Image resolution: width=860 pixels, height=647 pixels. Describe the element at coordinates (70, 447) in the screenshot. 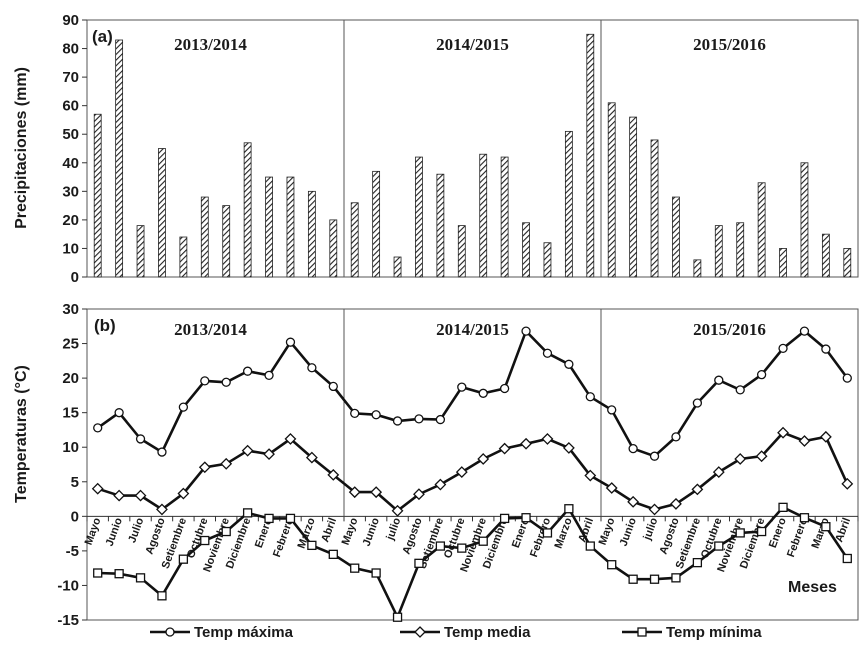

I see `panel-b-ytick-label: 10` at that location.